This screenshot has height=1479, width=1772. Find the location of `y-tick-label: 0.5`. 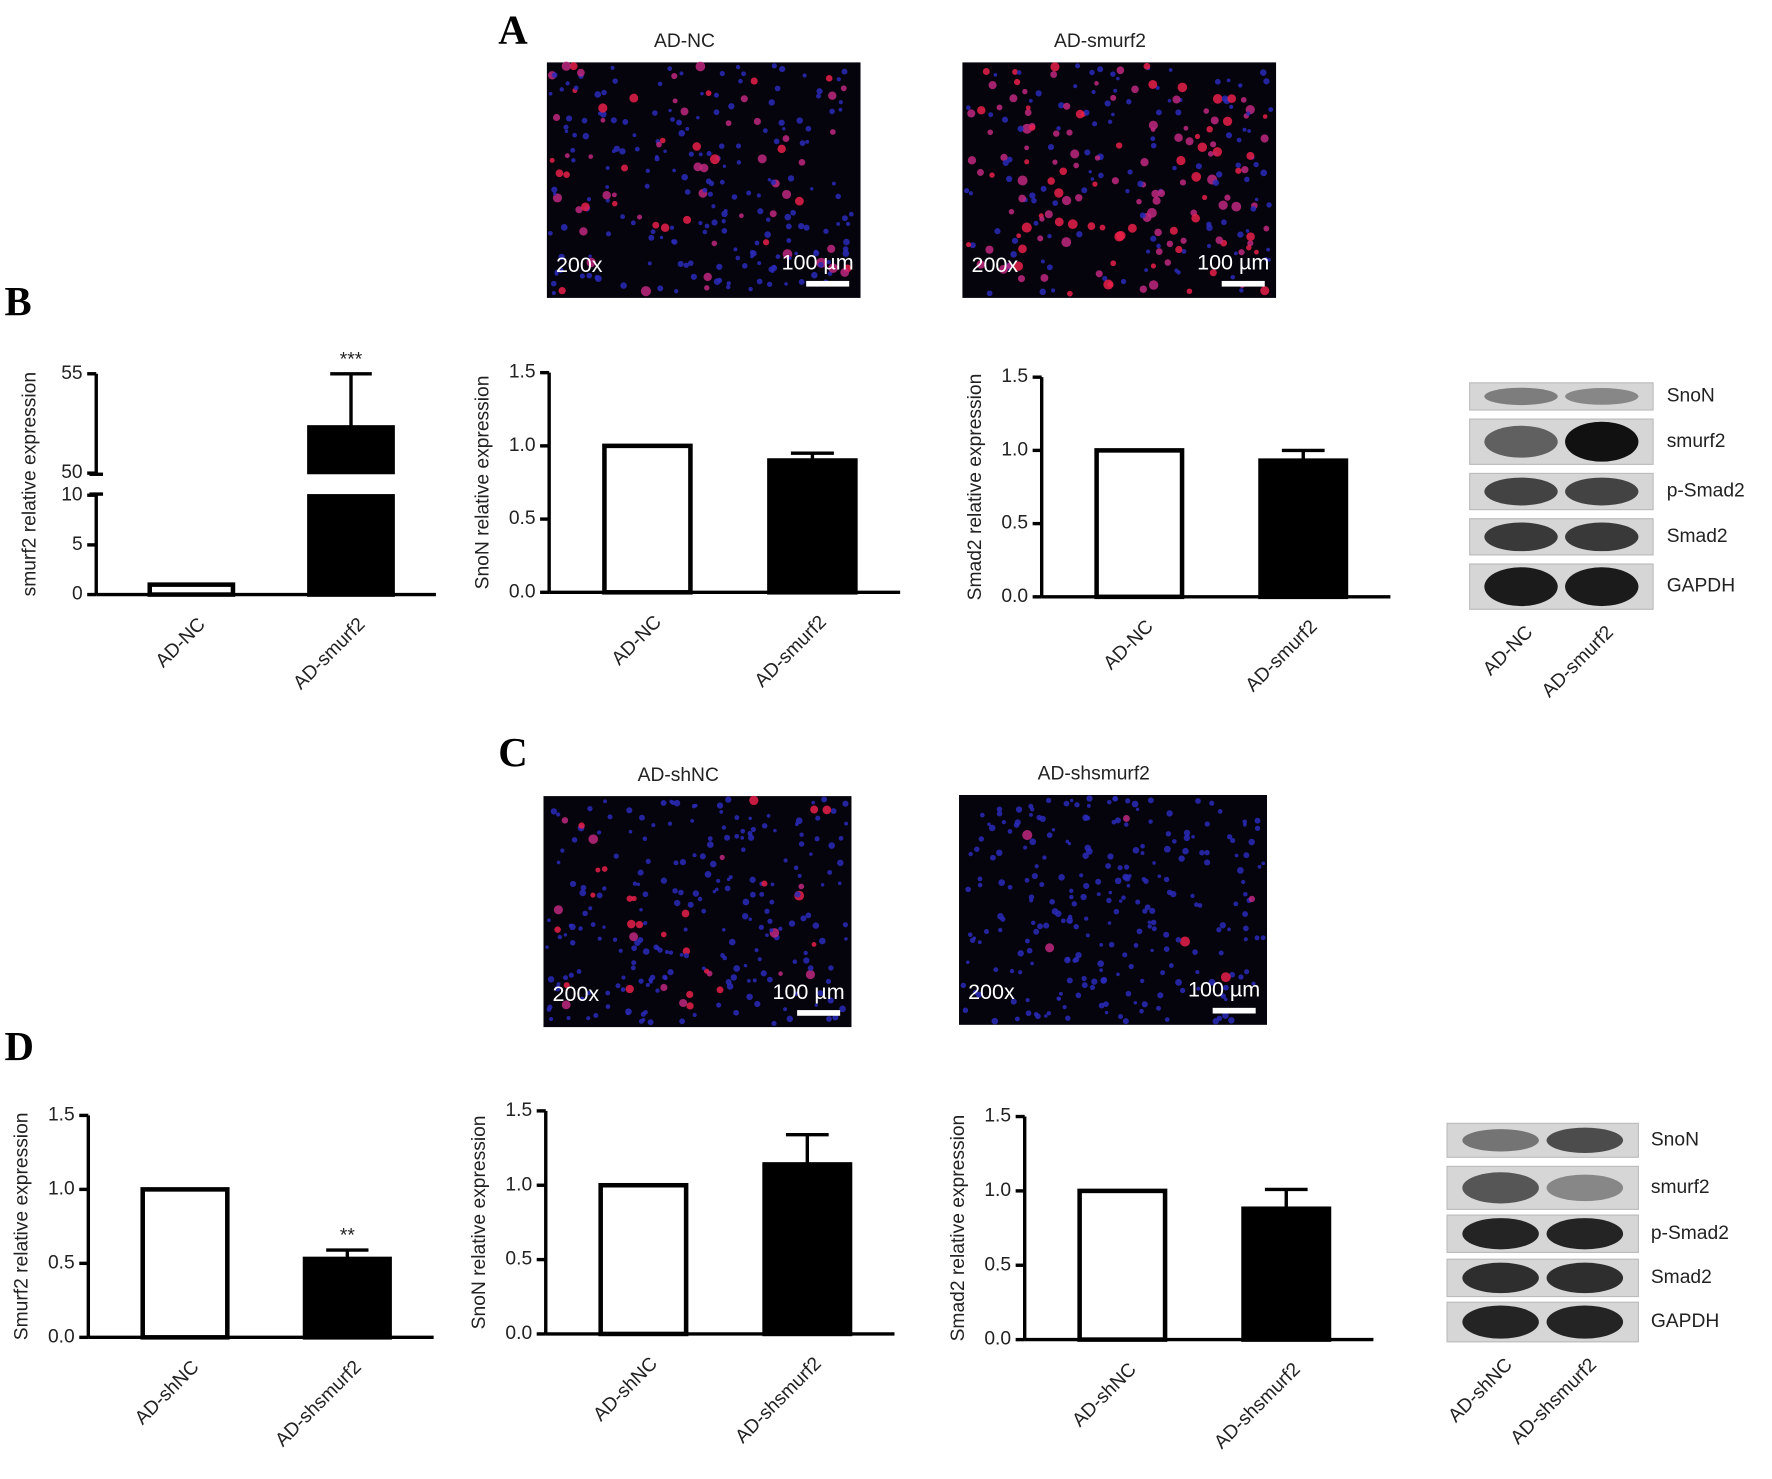

y-tick-label: 0.5 is located at coordinates (518, 1259).